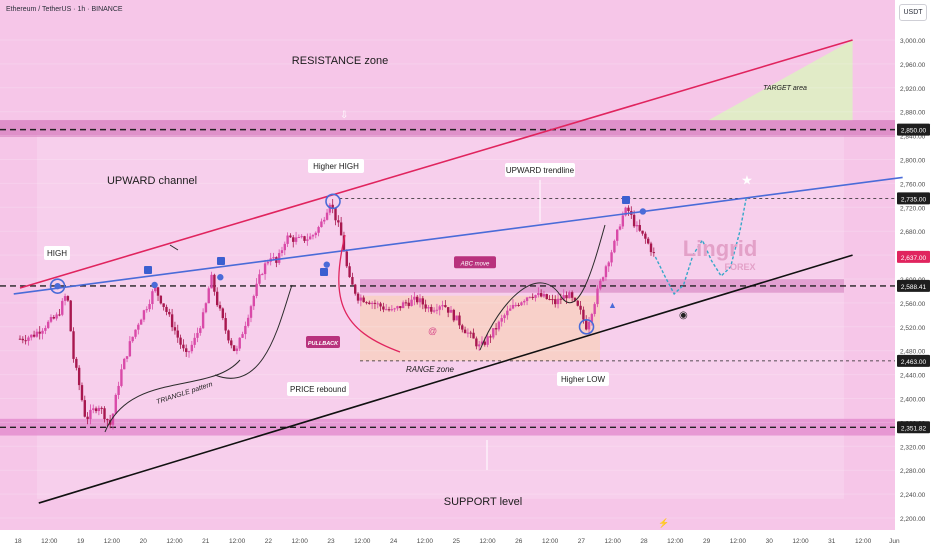 This screenshot has height=550, width=932. Describe the element at coordinates (913, 275) in the screenshot. I see `price-axis-panel` at that location.